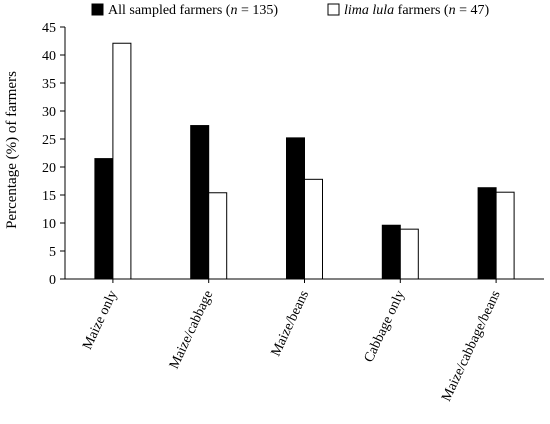 This screenshot has width=550, height=424. What do you see at coordinates (191, 329) in the screenshot?
I see `x-category-label-maize-cabbage: Maize/cabbage` at bounding box center [191, 329].